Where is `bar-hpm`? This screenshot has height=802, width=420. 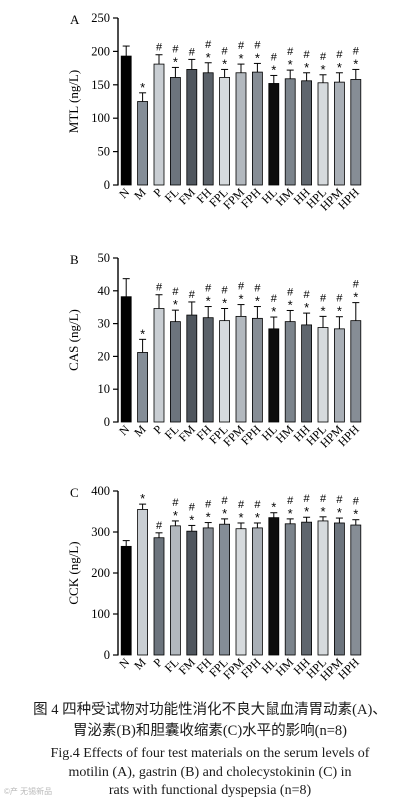 bar-hpm is located at coordinates (339, 133).